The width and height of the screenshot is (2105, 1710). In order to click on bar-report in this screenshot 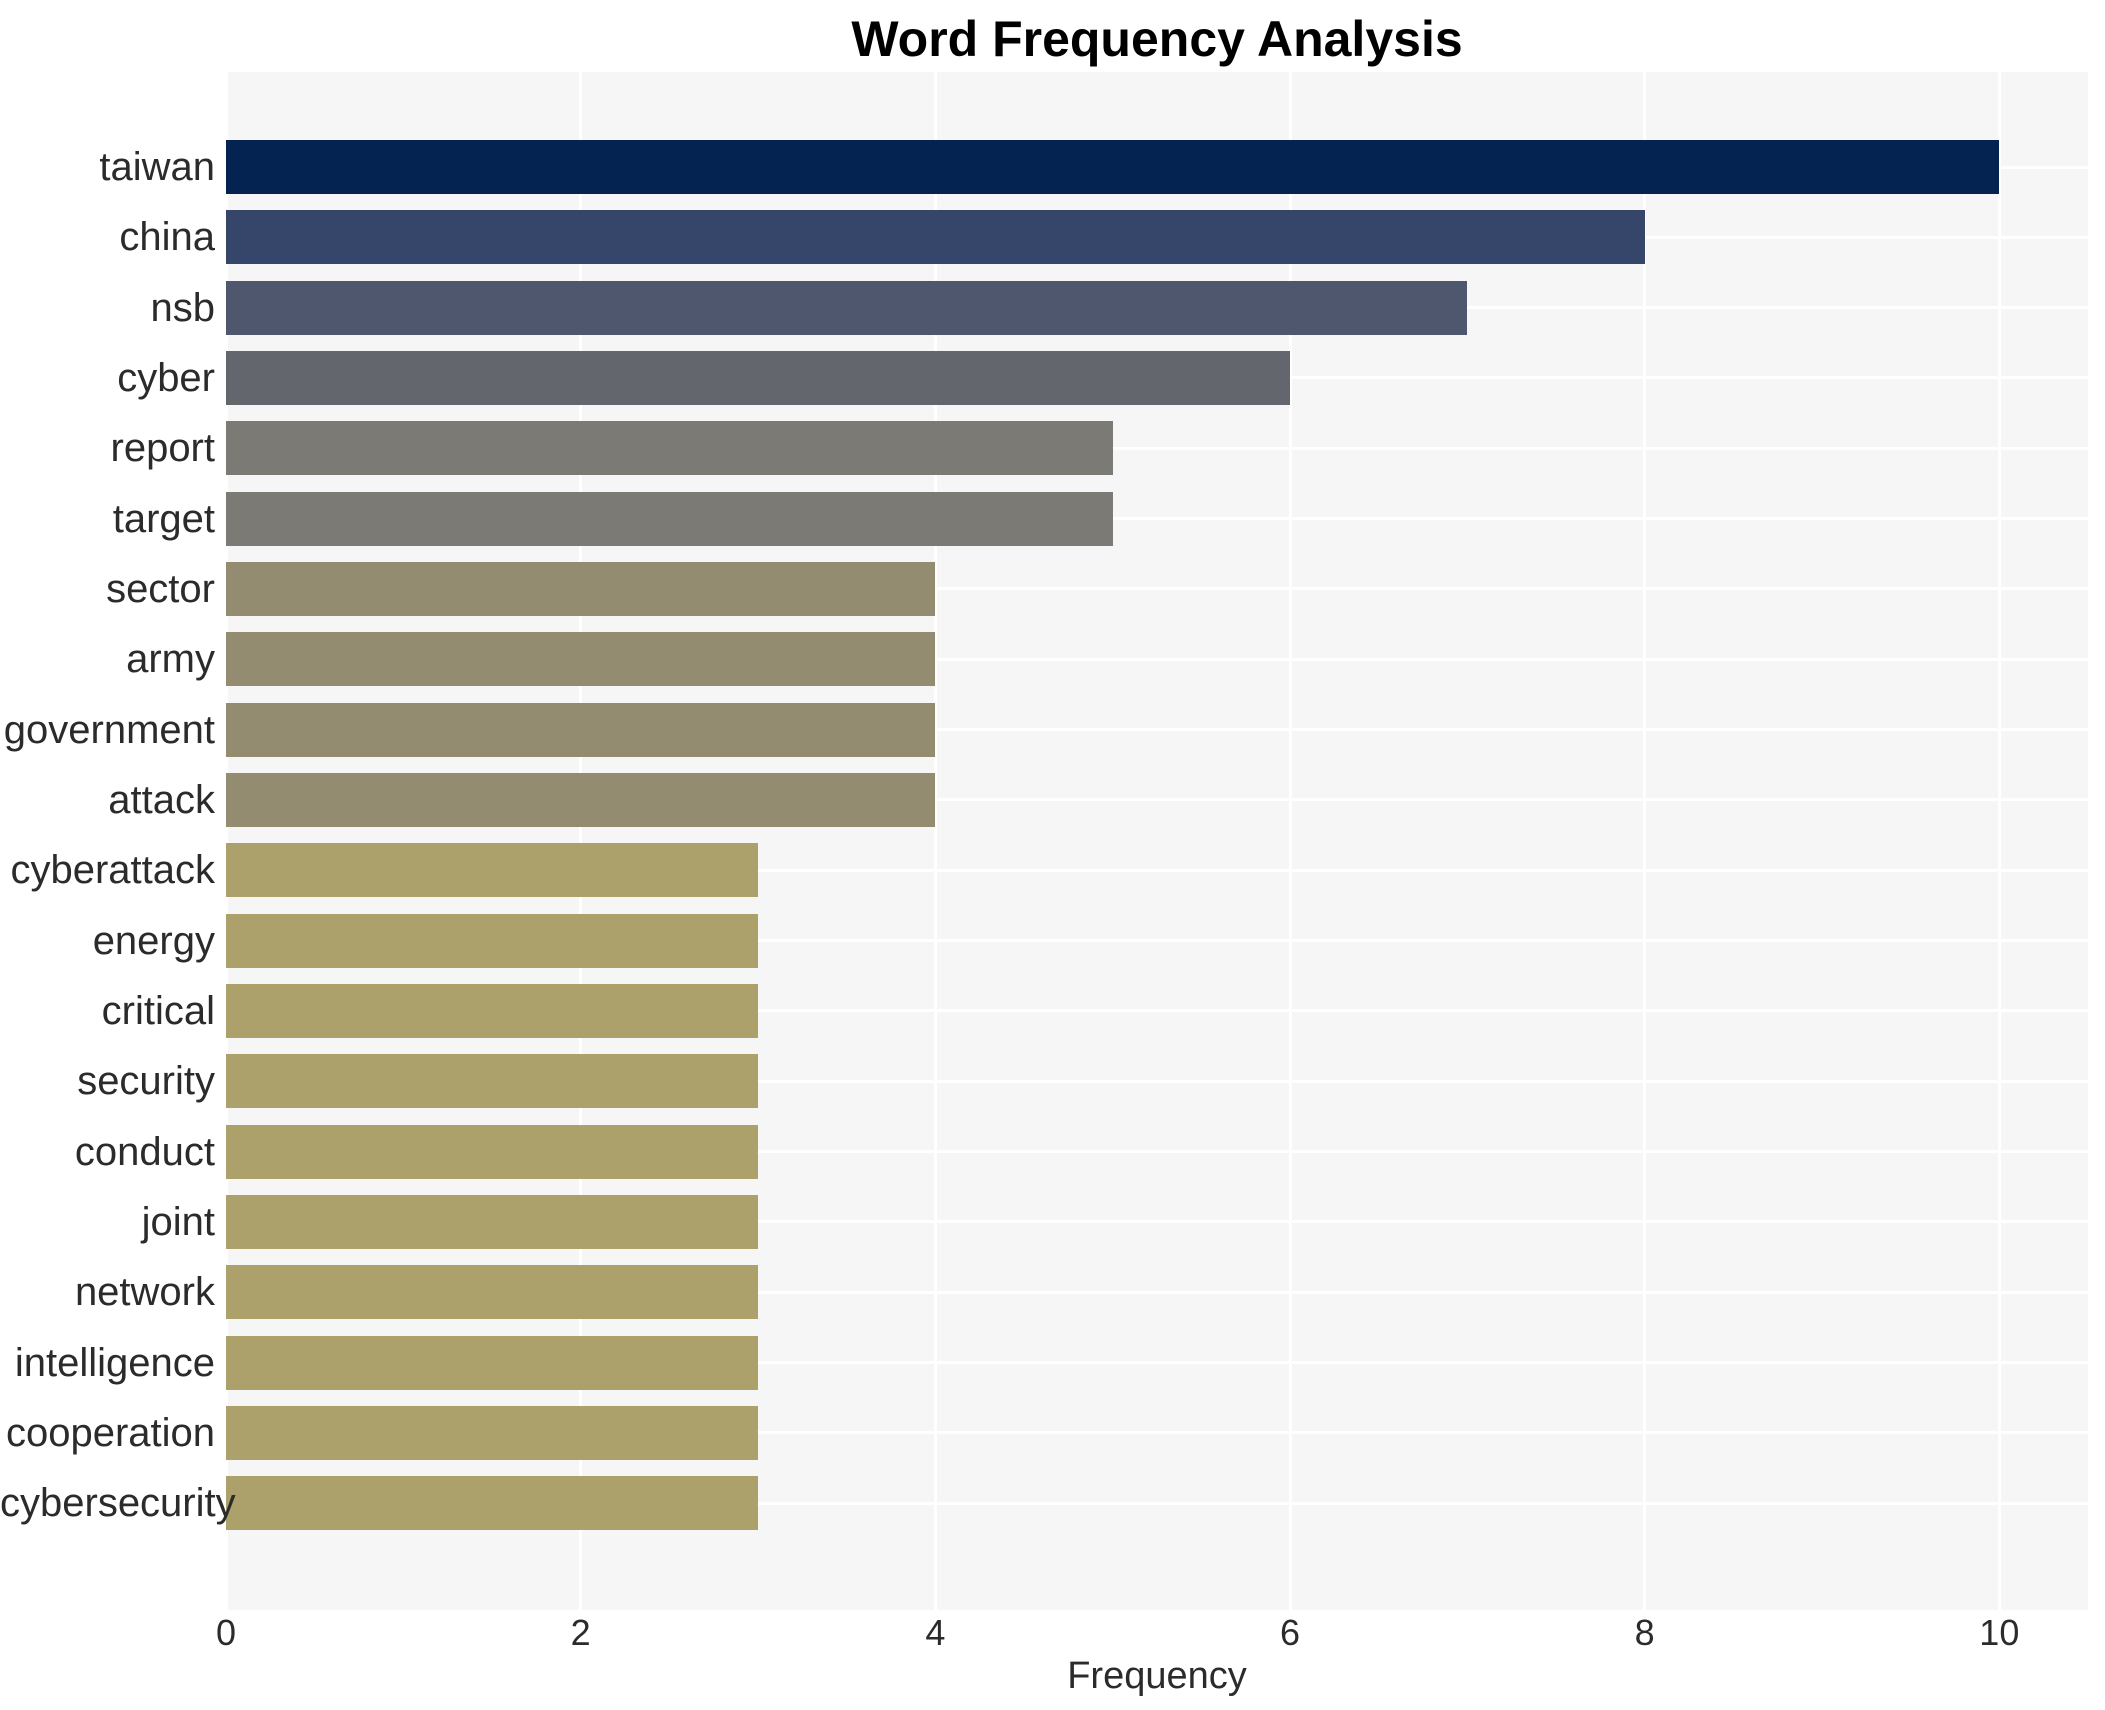, I will do `click(669, 448)`.